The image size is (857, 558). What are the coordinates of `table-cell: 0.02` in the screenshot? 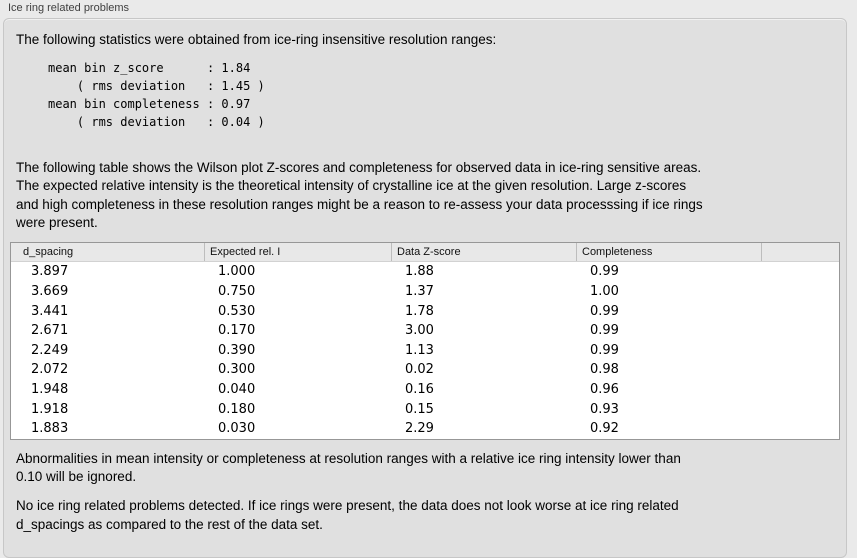 It's located at (419, 370).